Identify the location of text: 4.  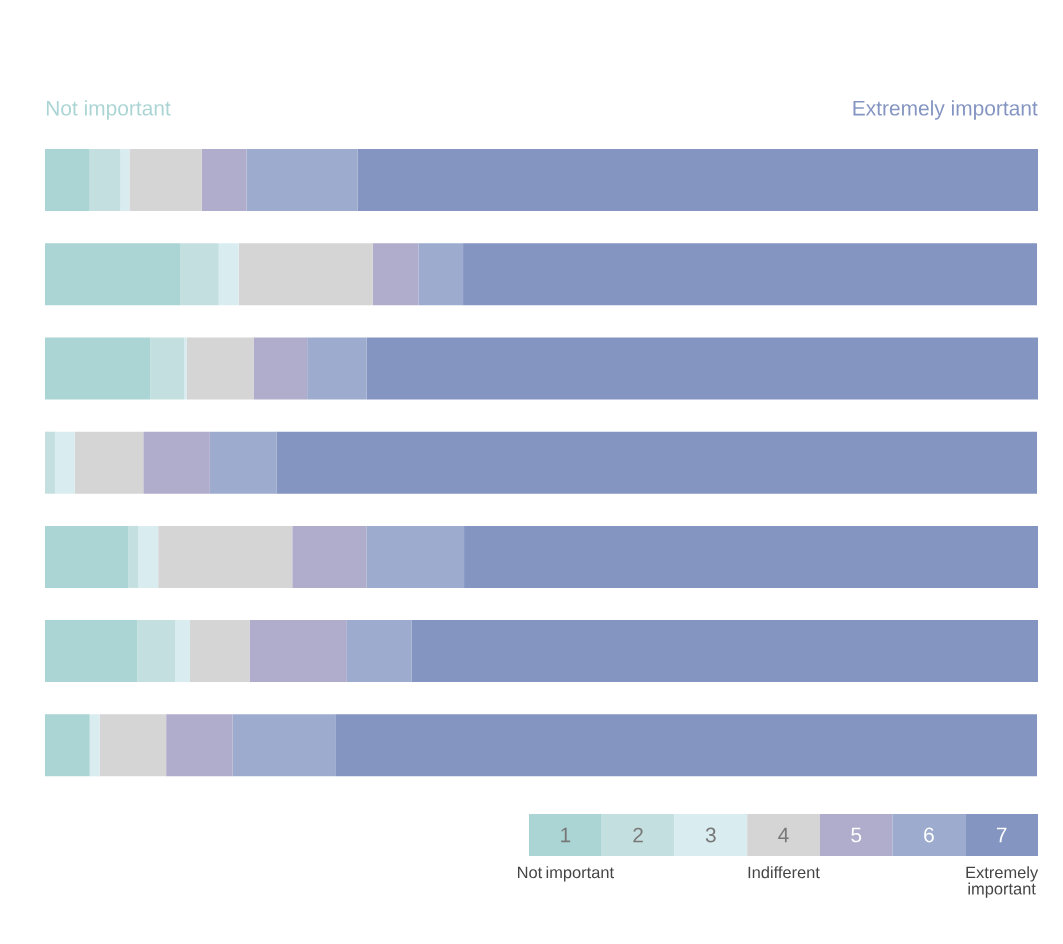
(783, 835).